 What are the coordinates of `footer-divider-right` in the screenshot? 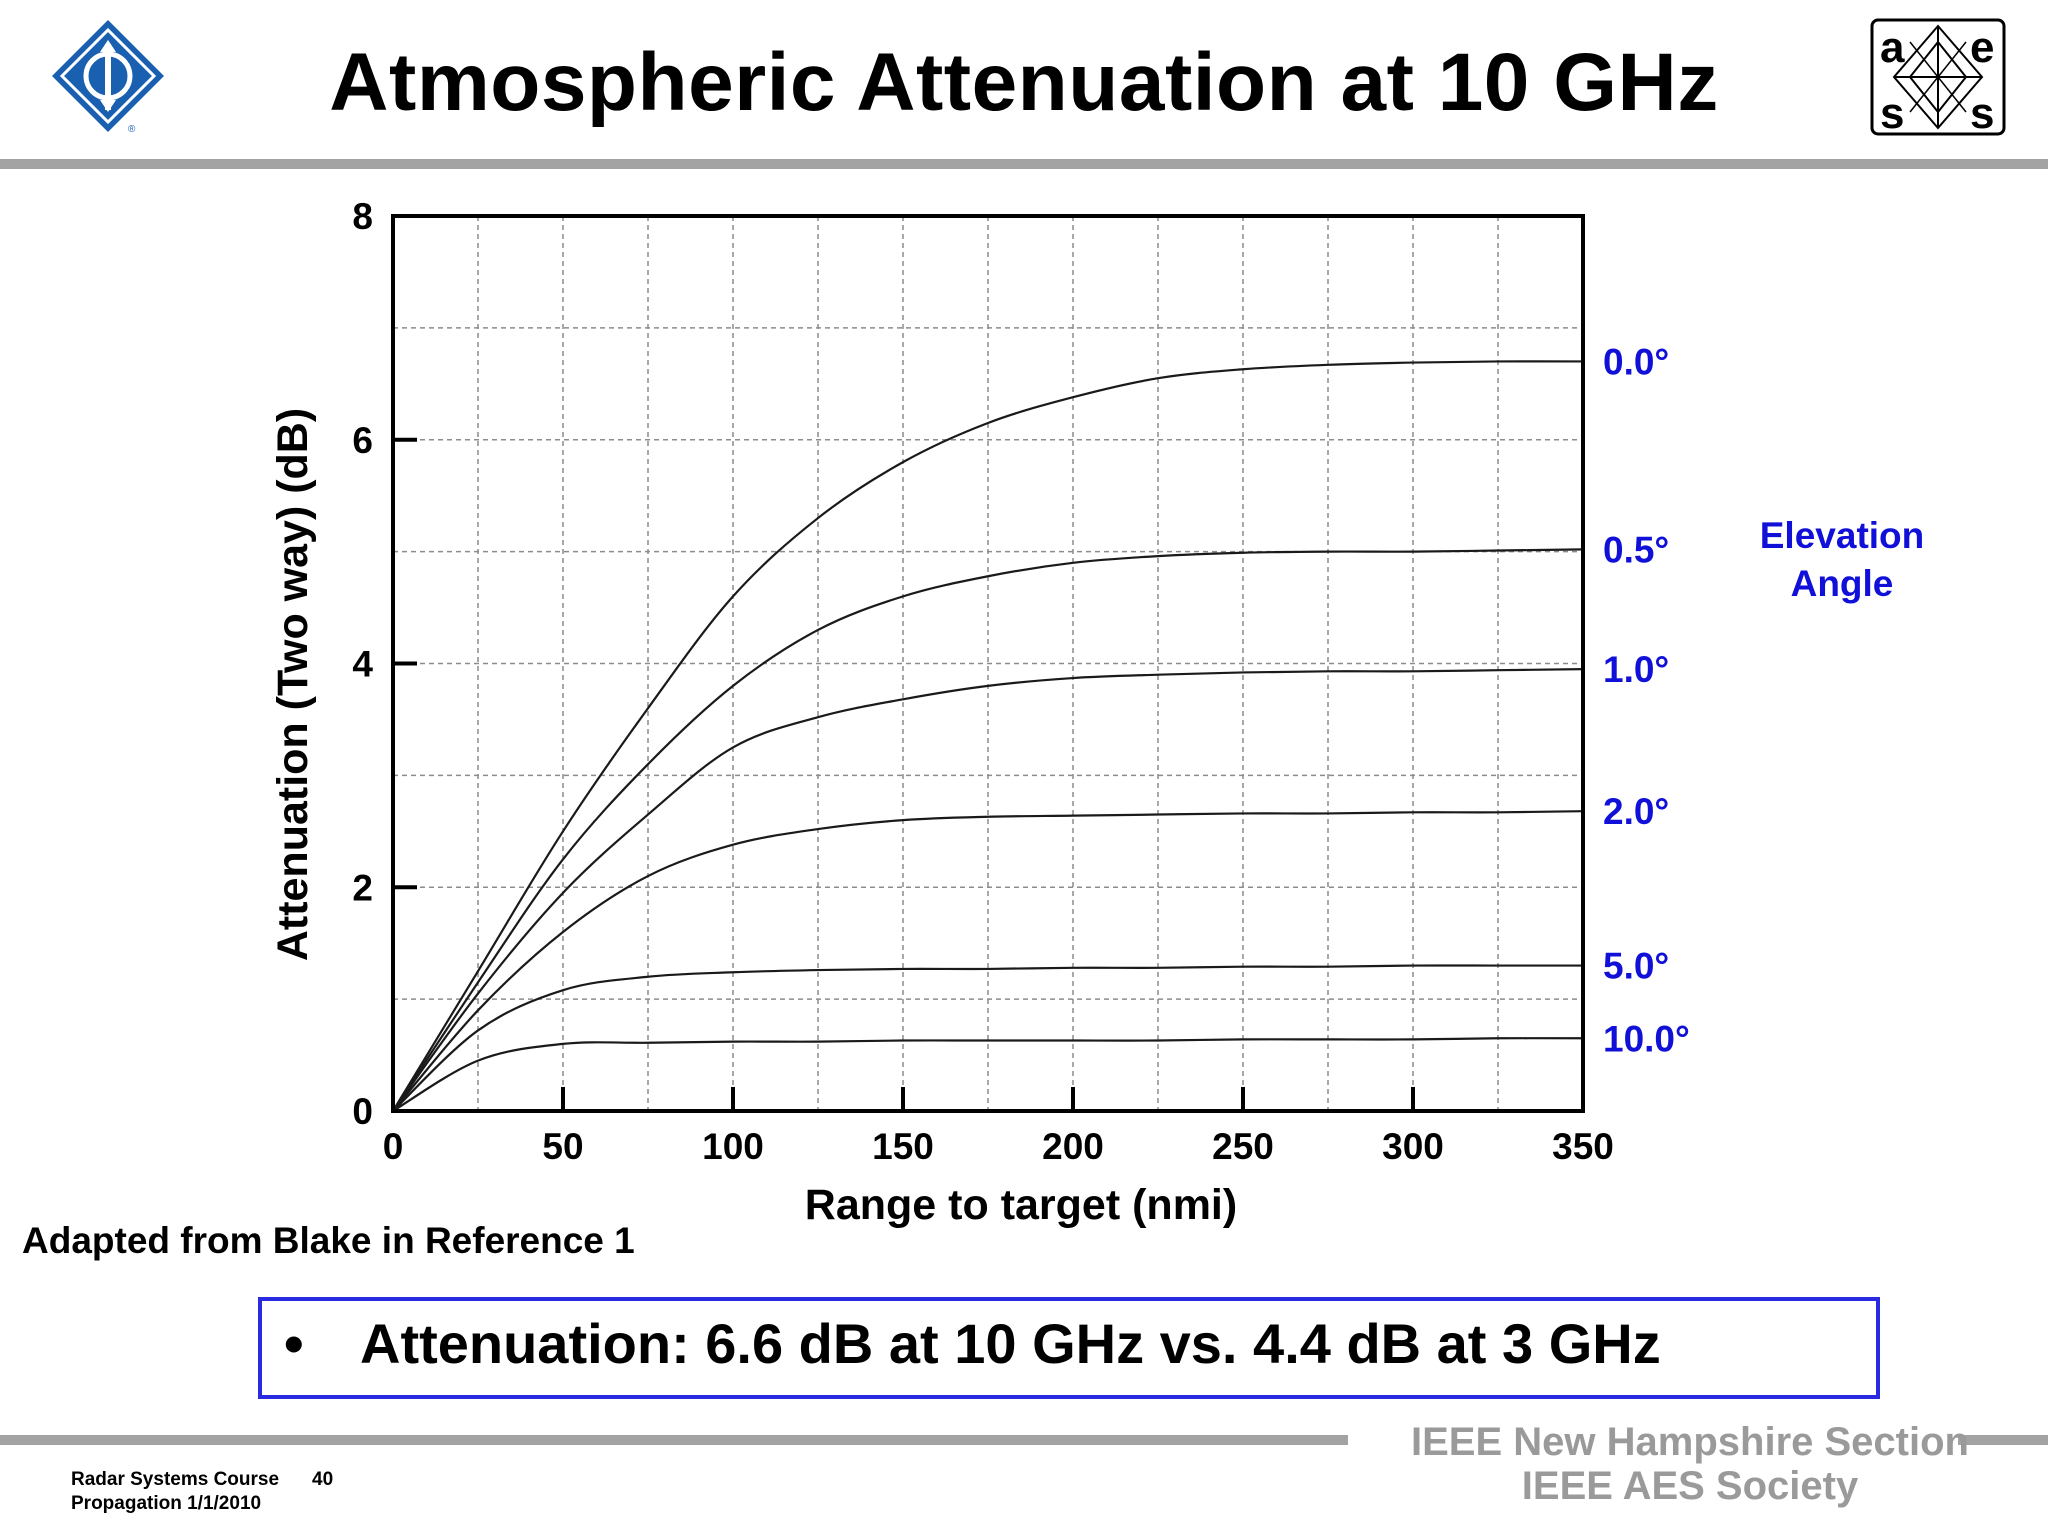 It's located at (2003, 1440).